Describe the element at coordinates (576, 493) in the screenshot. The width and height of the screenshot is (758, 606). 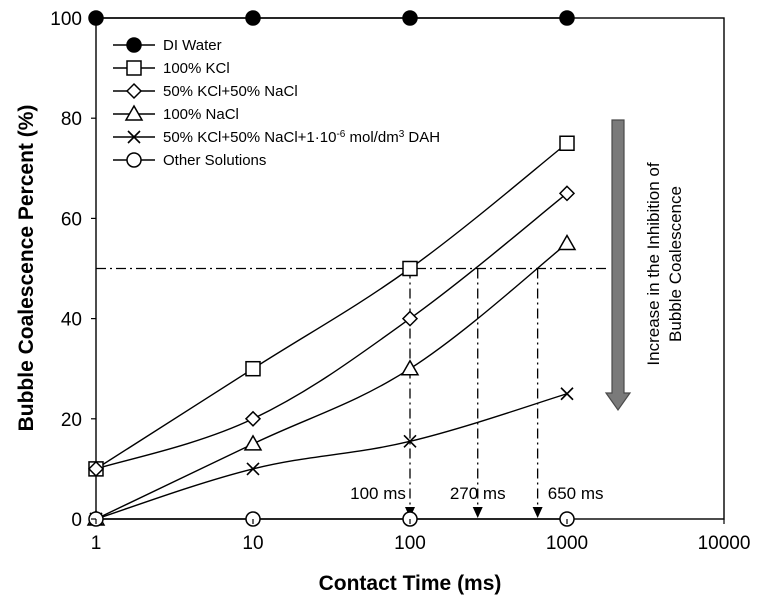
I see `annotation-label: 650 ms` at that location.